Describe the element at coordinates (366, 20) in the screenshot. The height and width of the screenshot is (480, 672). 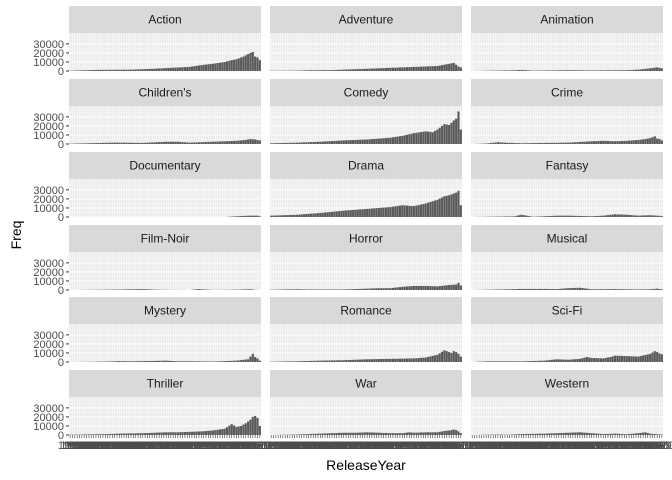
I see `facet-label: Adventure` at that location.